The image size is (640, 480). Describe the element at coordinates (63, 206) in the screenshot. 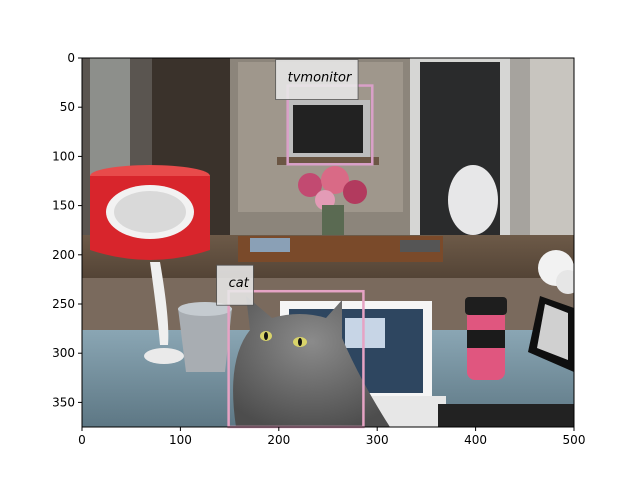

I see `y-tick-label: 150` at that location.